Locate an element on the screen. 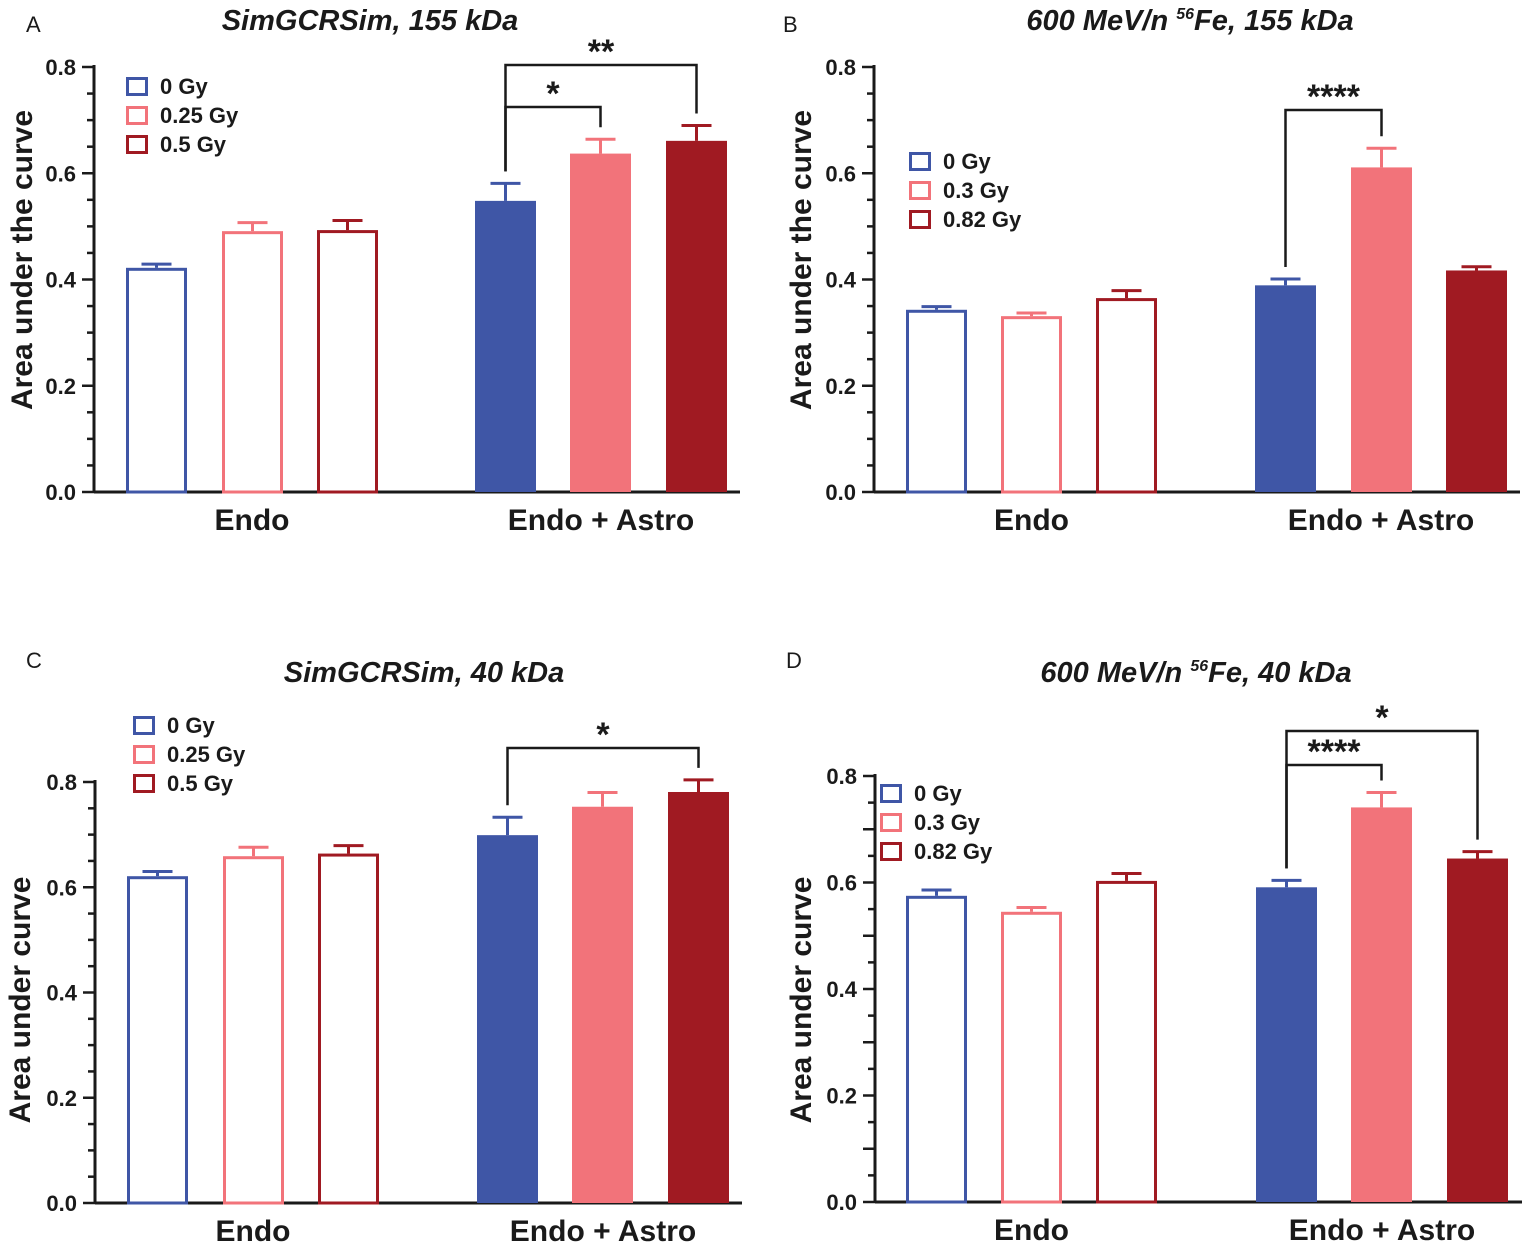  panel-title: SimGCRSim, 40 kDa is located at coordinates (424, 673).